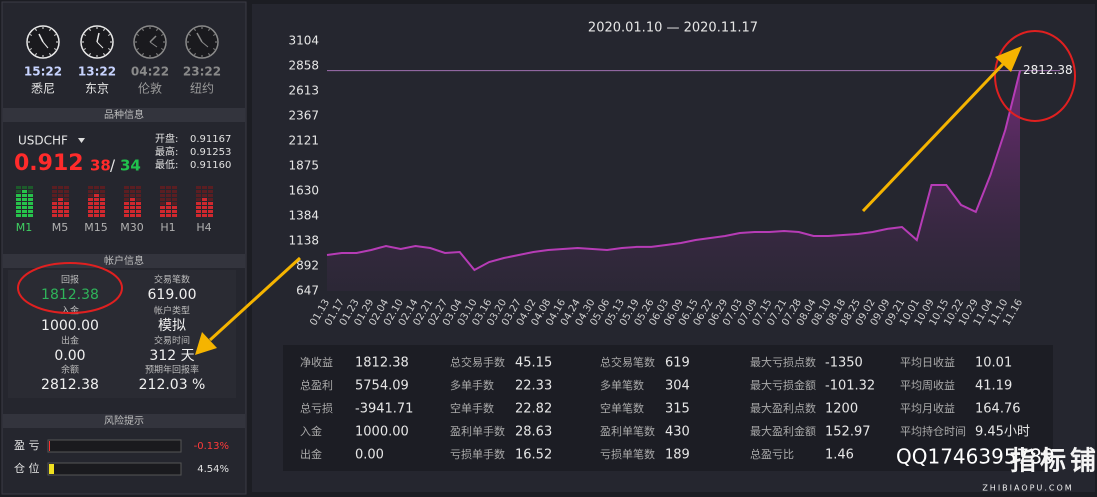  I want to click on section-title: 帐户信息, so click(124, 260).